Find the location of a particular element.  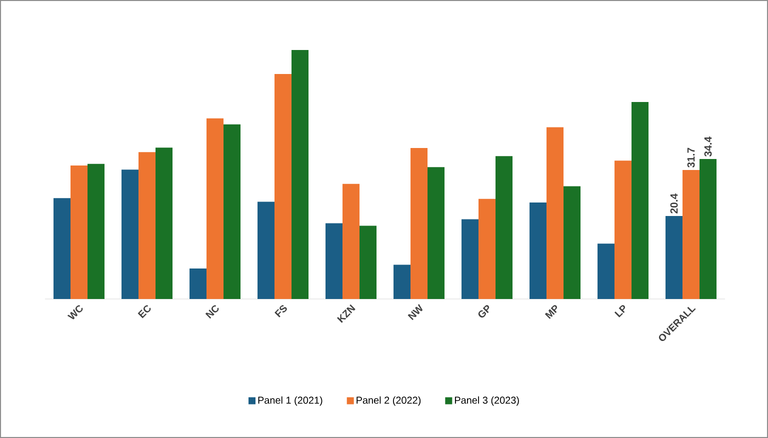

data-label: 31.7 is located at coordinates (691, 158).